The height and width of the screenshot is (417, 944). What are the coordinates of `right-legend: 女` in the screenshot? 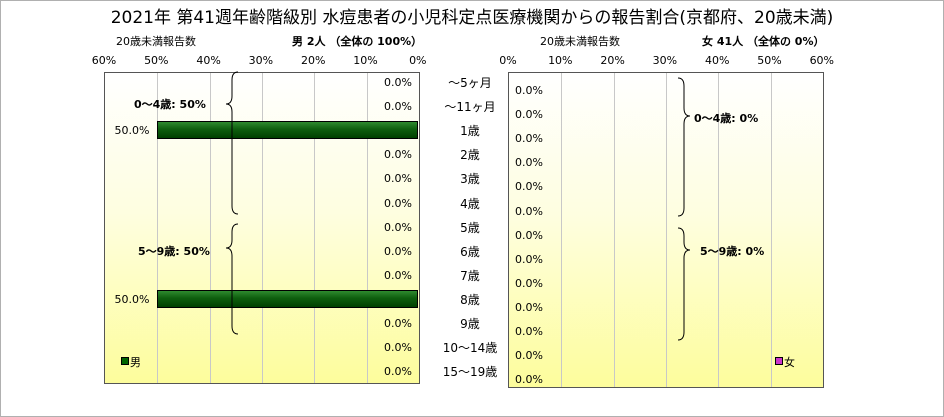 It's located at (785, 362).